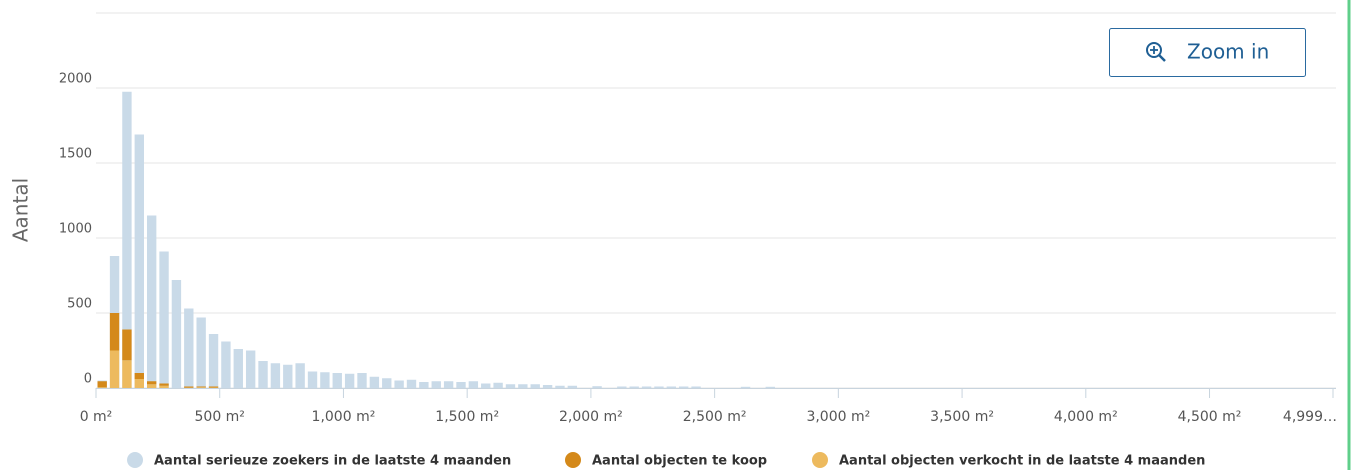  Describe the element at coordinates (75, 79) in the screenshot. I see `y-tick-label: 2000` at that location.